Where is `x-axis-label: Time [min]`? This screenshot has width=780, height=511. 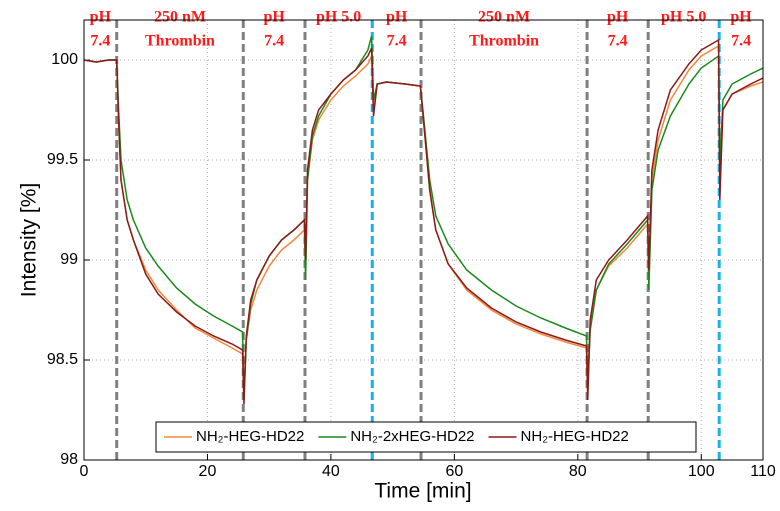 x-axis-label: Time [min] is located at coordinates (422, 491).